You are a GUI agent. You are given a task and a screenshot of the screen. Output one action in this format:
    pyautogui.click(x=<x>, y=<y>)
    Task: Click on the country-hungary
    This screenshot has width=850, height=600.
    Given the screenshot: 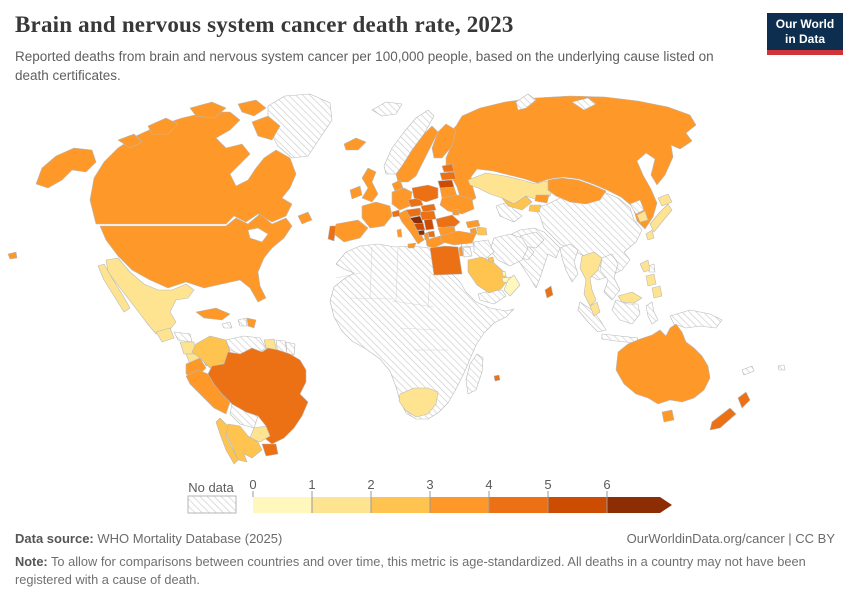 What is the action you would take?
    pyautogui.click(x=428, y=215)
    